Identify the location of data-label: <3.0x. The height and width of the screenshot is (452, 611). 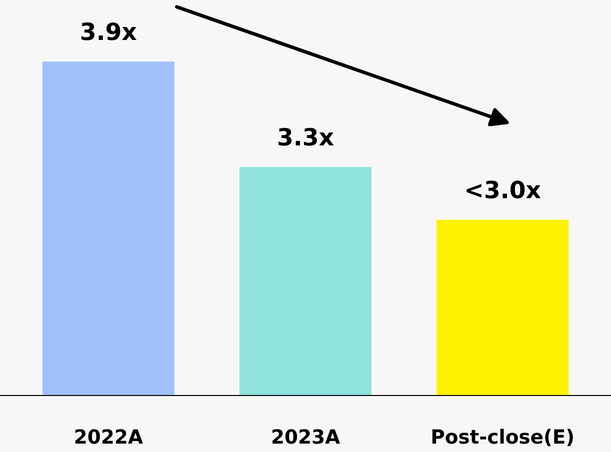
(503, 189).